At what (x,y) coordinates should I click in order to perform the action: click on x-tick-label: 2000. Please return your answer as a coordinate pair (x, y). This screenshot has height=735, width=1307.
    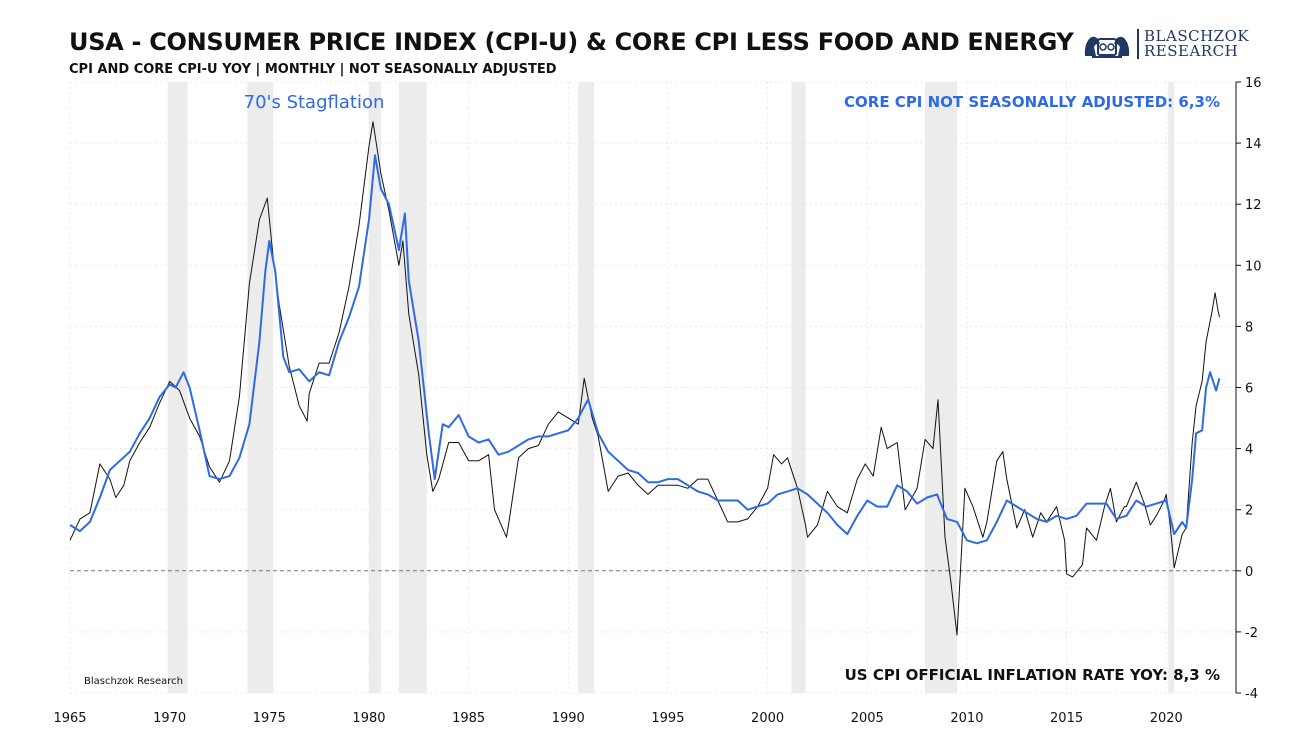
    Looking at the image, I should click on (767, 718).